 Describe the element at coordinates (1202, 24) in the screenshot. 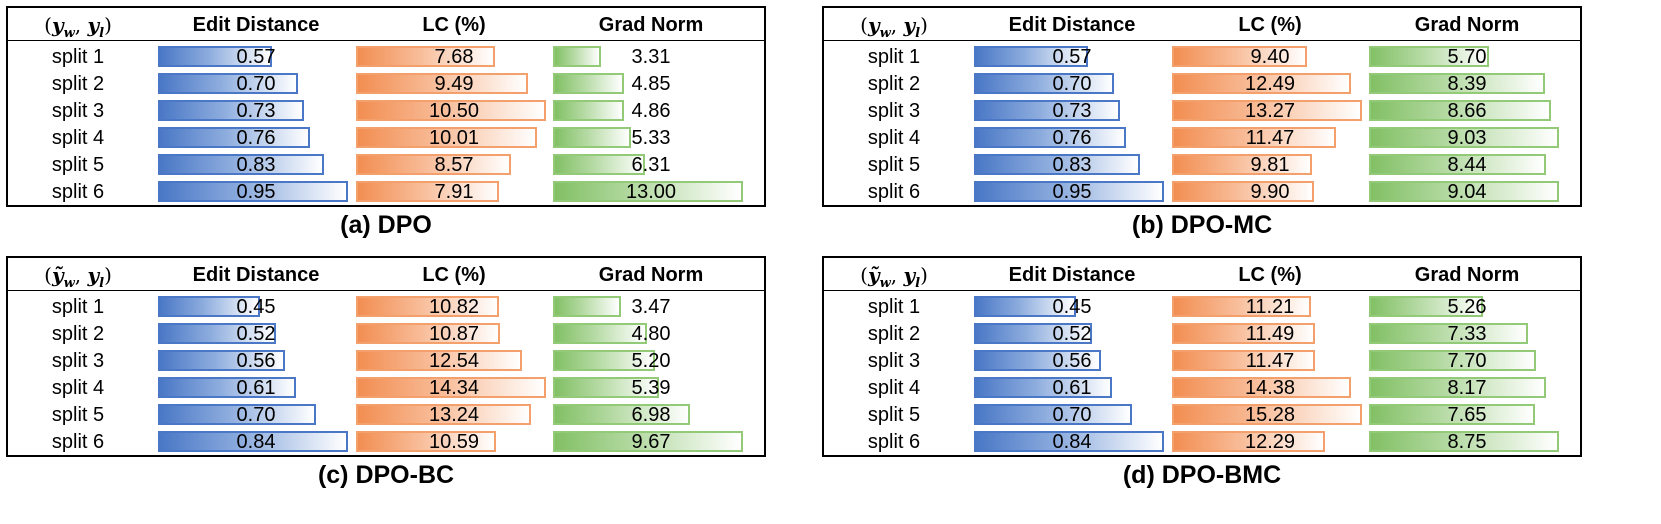

I see `table-header: (yw, yl) Edit Distance LC (%) Grad Norm` at that location.